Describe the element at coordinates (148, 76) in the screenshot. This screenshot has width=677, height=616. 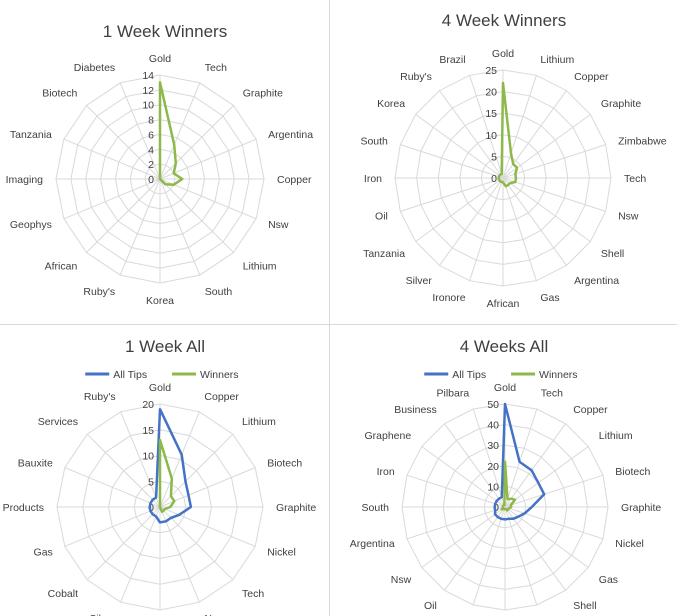
I see `axis-tick-label: 14` at that location.